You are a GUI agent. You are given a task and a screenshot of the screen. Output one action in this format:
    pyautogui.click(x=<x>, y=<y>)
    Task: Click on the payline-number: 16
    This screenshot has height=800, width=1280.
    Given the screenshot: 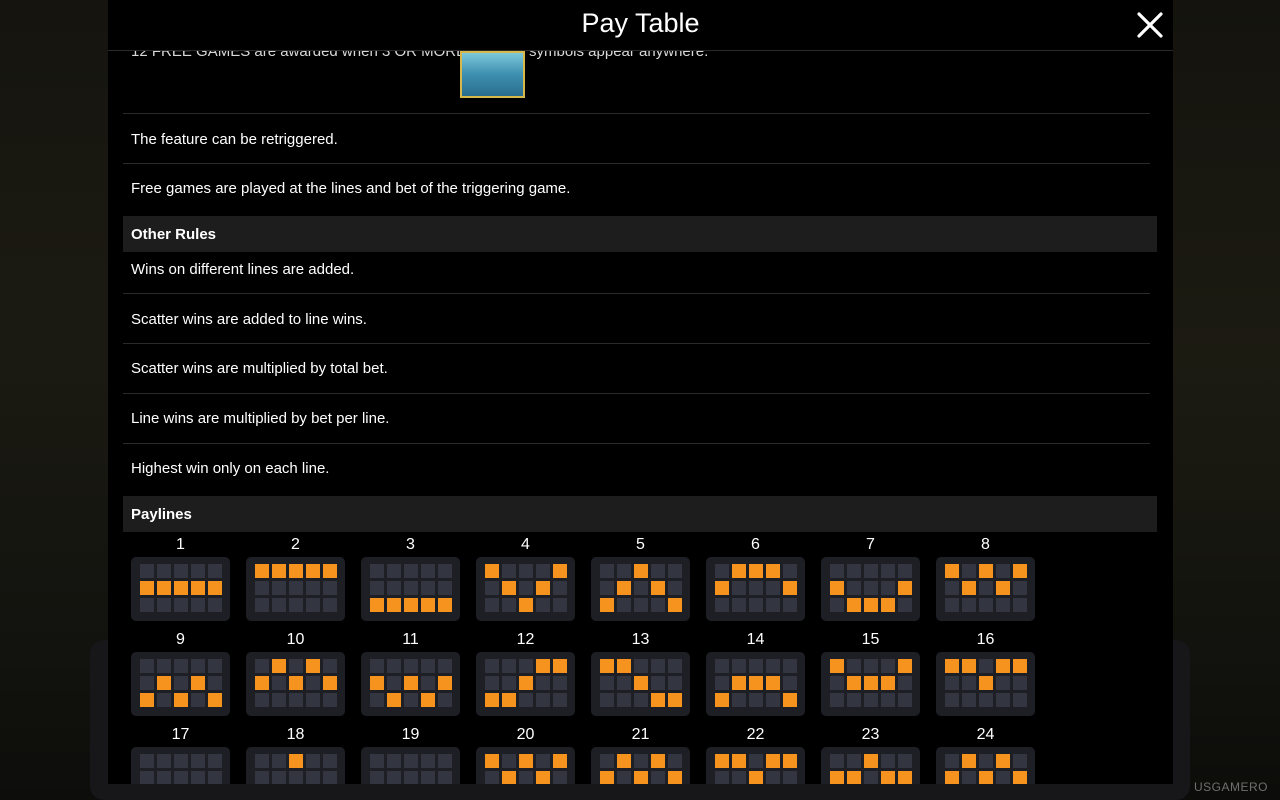 What is the action you would take?
    pyautogui.click(x=985, y=639)
    